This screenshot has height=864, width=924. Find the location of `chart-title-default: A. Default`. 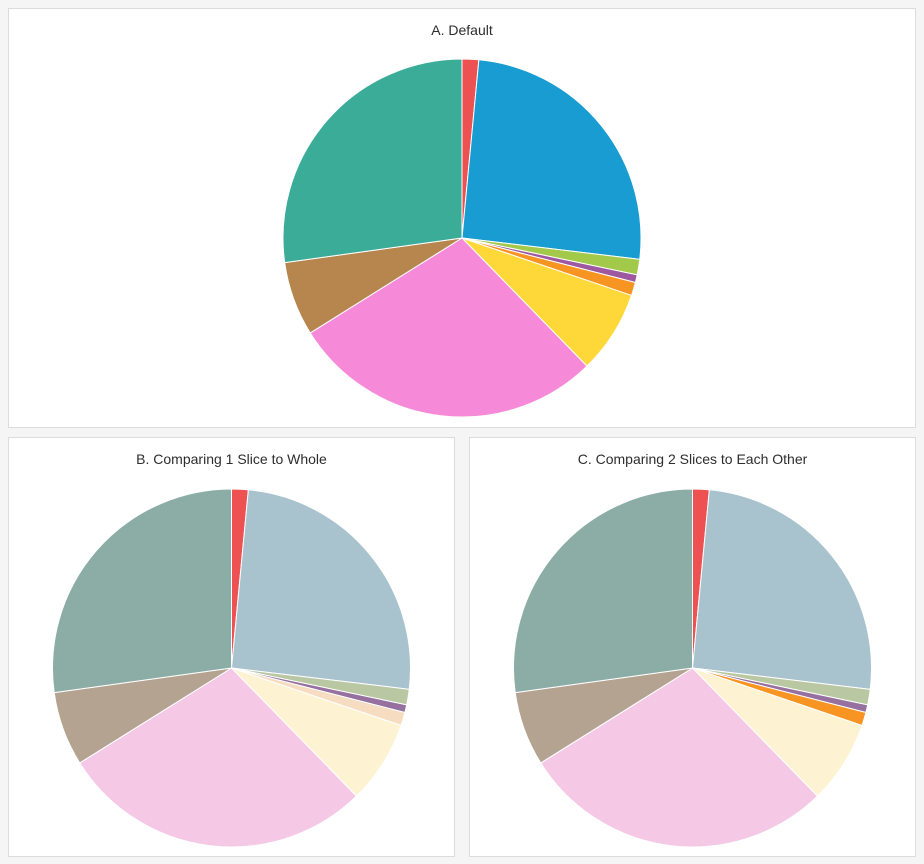

chart-title-default: A. Default is located at coordinates (462, 30).